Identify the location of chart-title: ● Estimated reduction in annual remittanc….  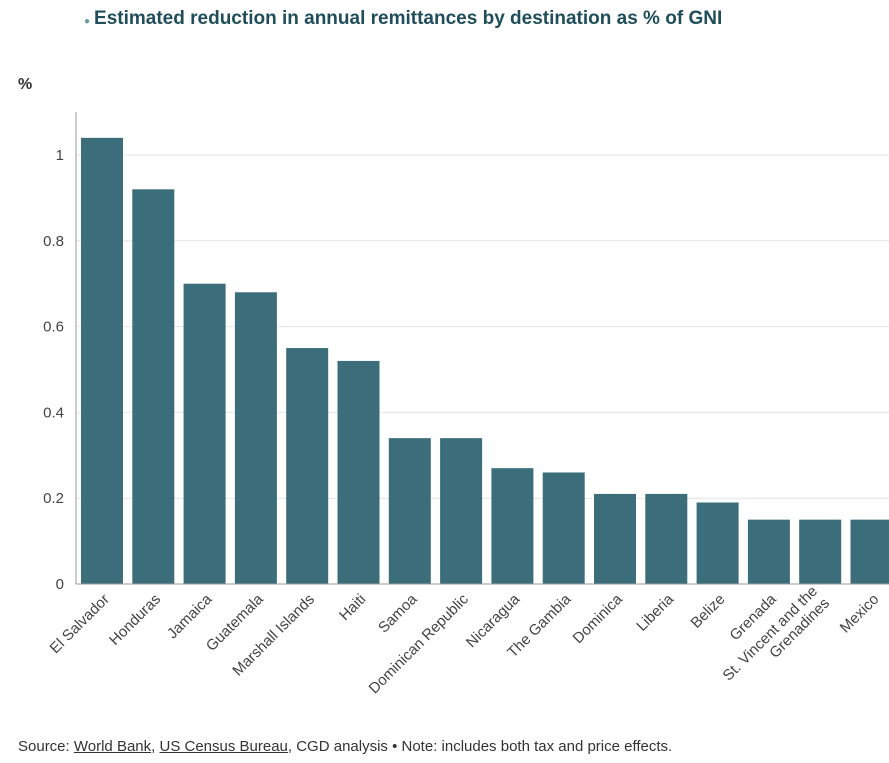
(403, 19).